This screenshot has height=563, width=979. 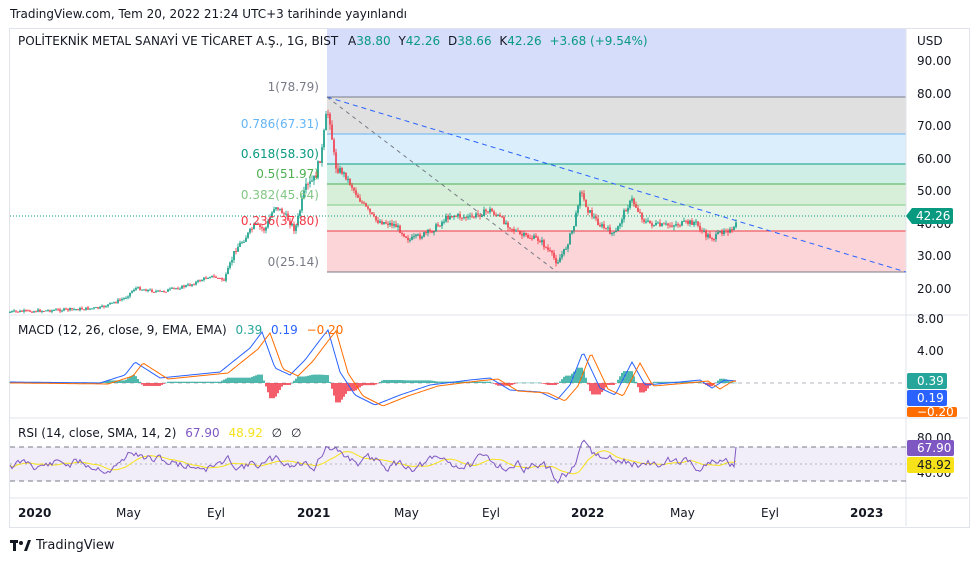 I want to click on fib-label-0: 0(25.14), so click(x=293, y=262).